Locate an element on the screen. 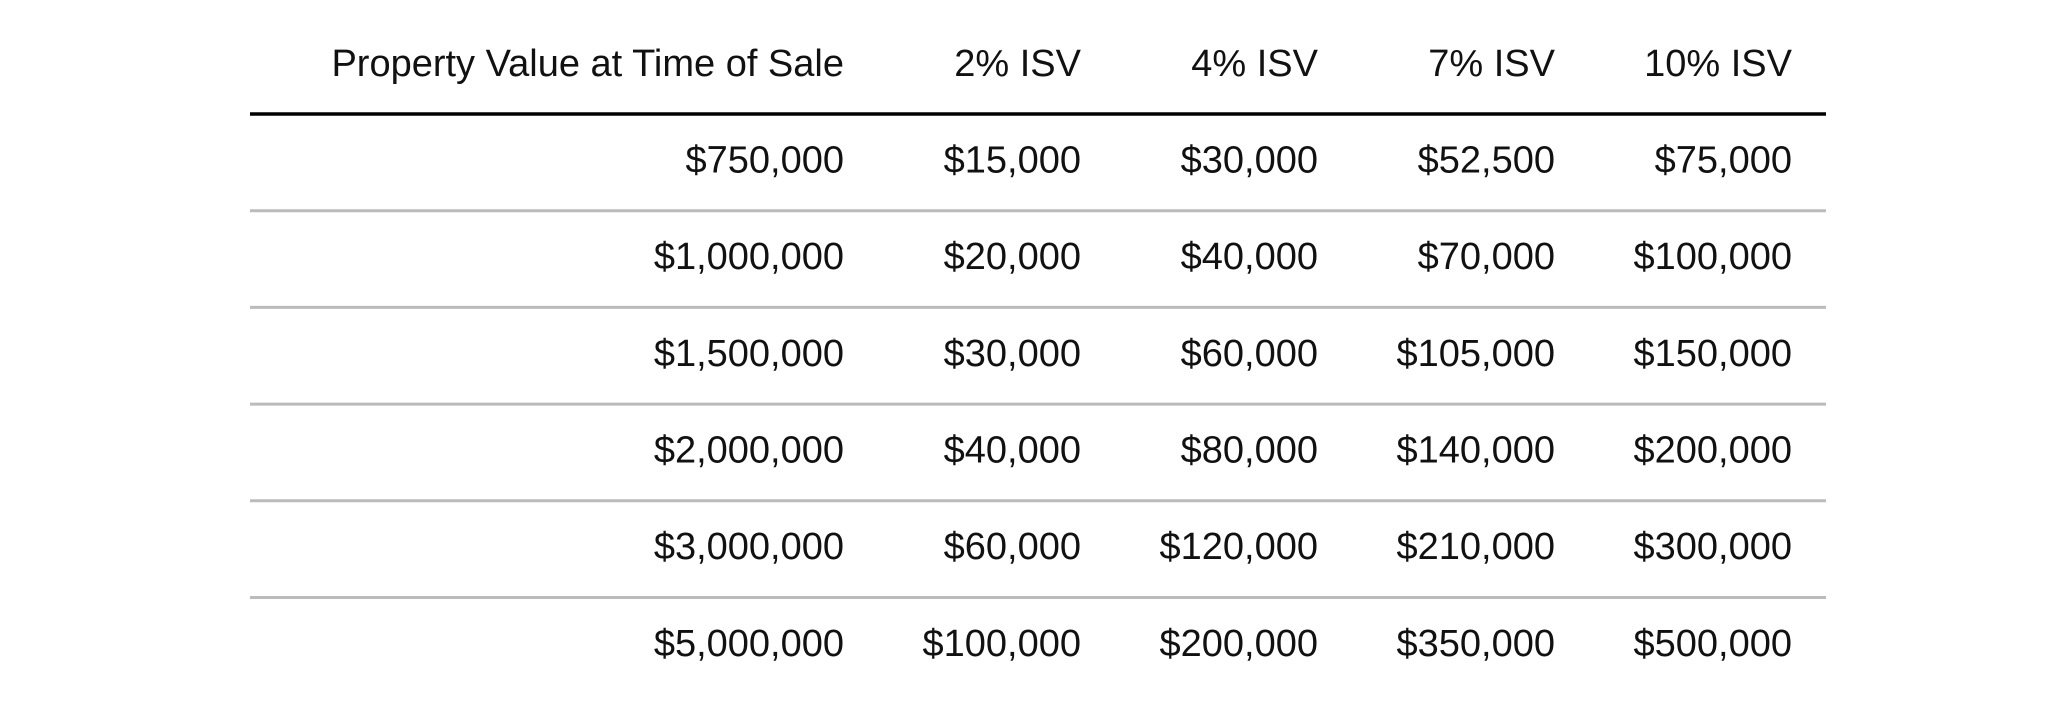  header-cell: 2% ISV is located at coordinates (1017, 64).